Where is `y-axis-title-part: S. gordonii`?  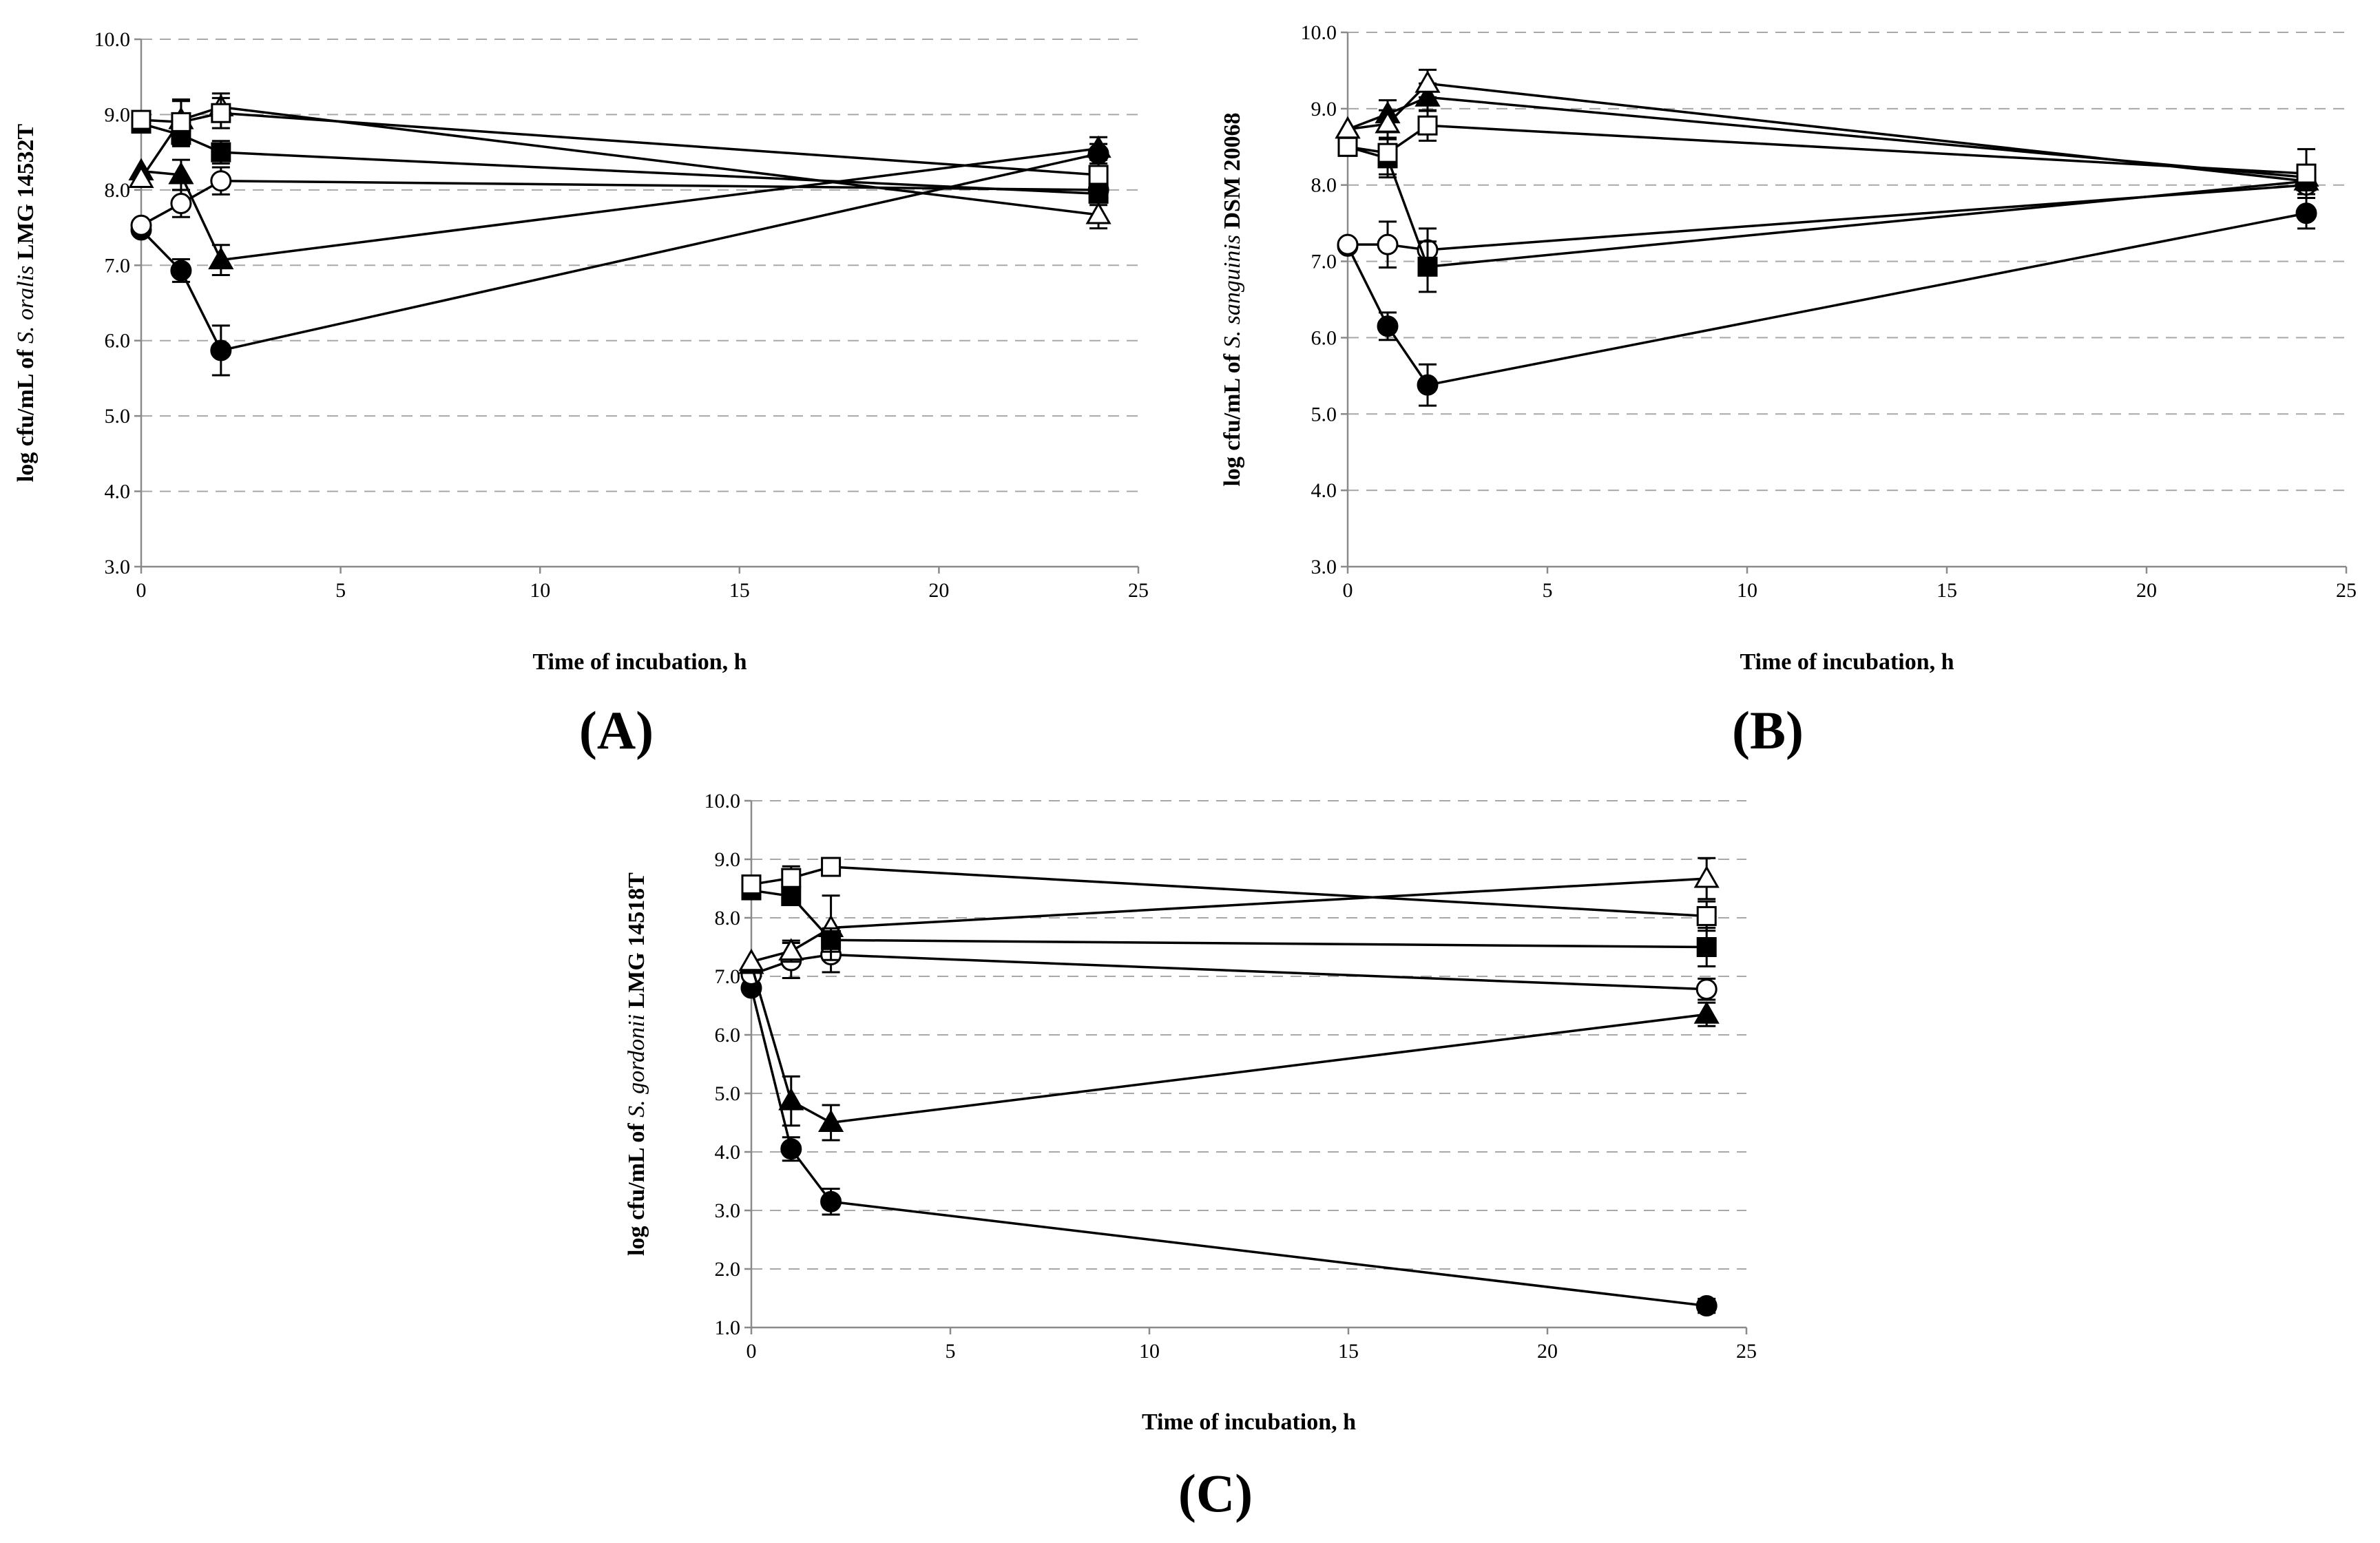 y-axis-title-part: S. gordonii is located at coordinates (636, 1065).